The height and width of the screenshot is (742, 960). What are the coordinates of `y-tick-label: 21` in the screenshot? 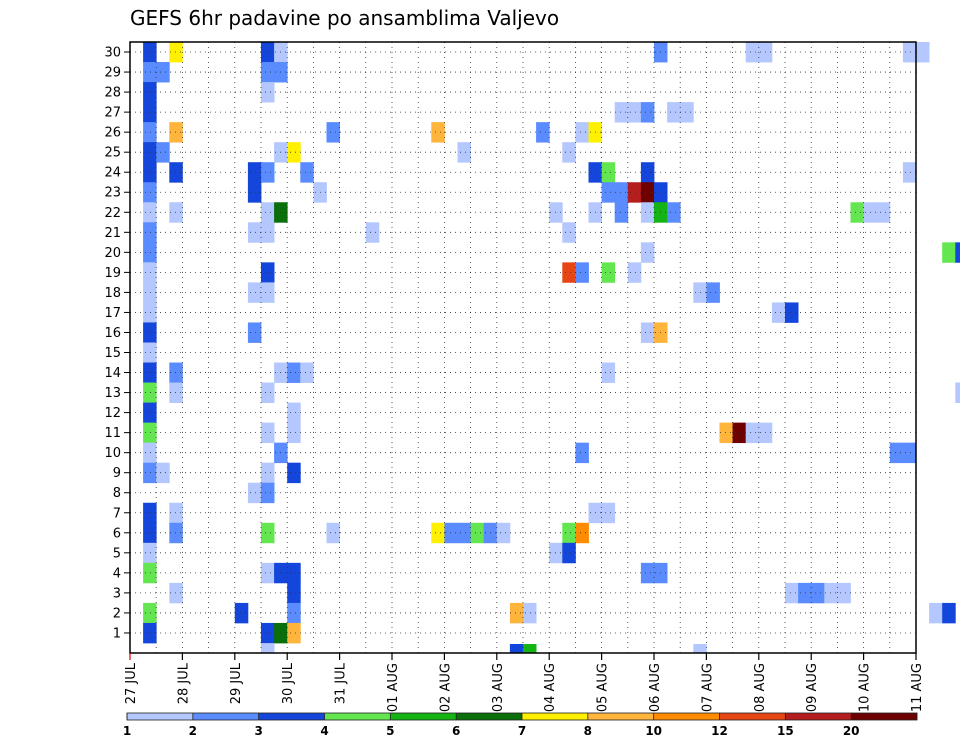 It's located at (112, 233).